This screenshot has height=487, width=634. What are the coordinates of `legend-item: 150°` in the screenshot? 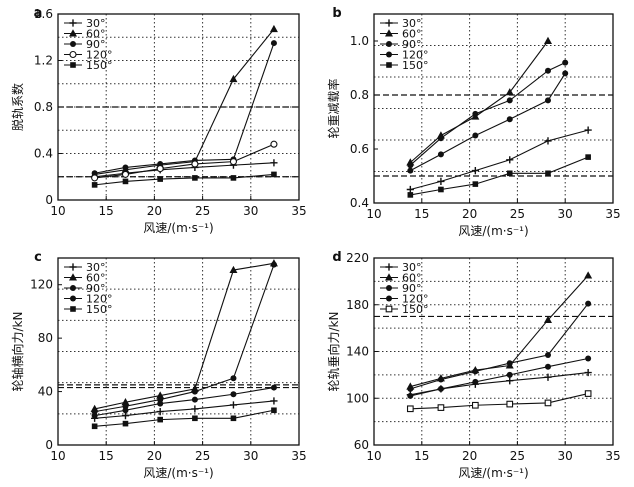 It's located at (88, 65).